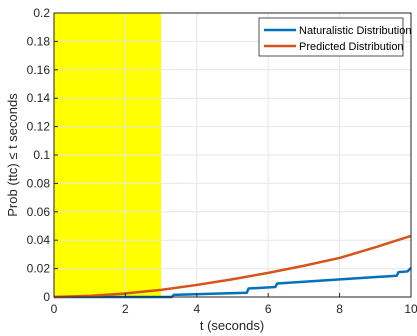 The height and width of the screenshot is (336, 417). I want to click on x-tick-label: 10, so click(410, 309).